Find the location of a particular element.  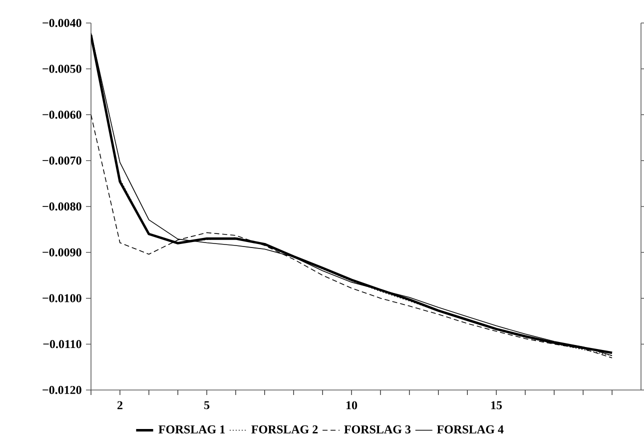

y-tick-label: −0.0120 is located at coordinates (62, 390).